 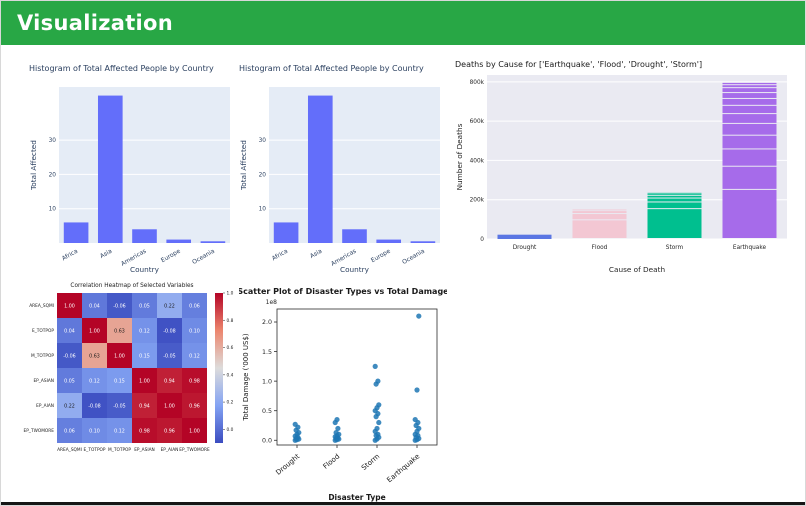 I want to click on svg-text: 0.63, so click(x=119, y=331).